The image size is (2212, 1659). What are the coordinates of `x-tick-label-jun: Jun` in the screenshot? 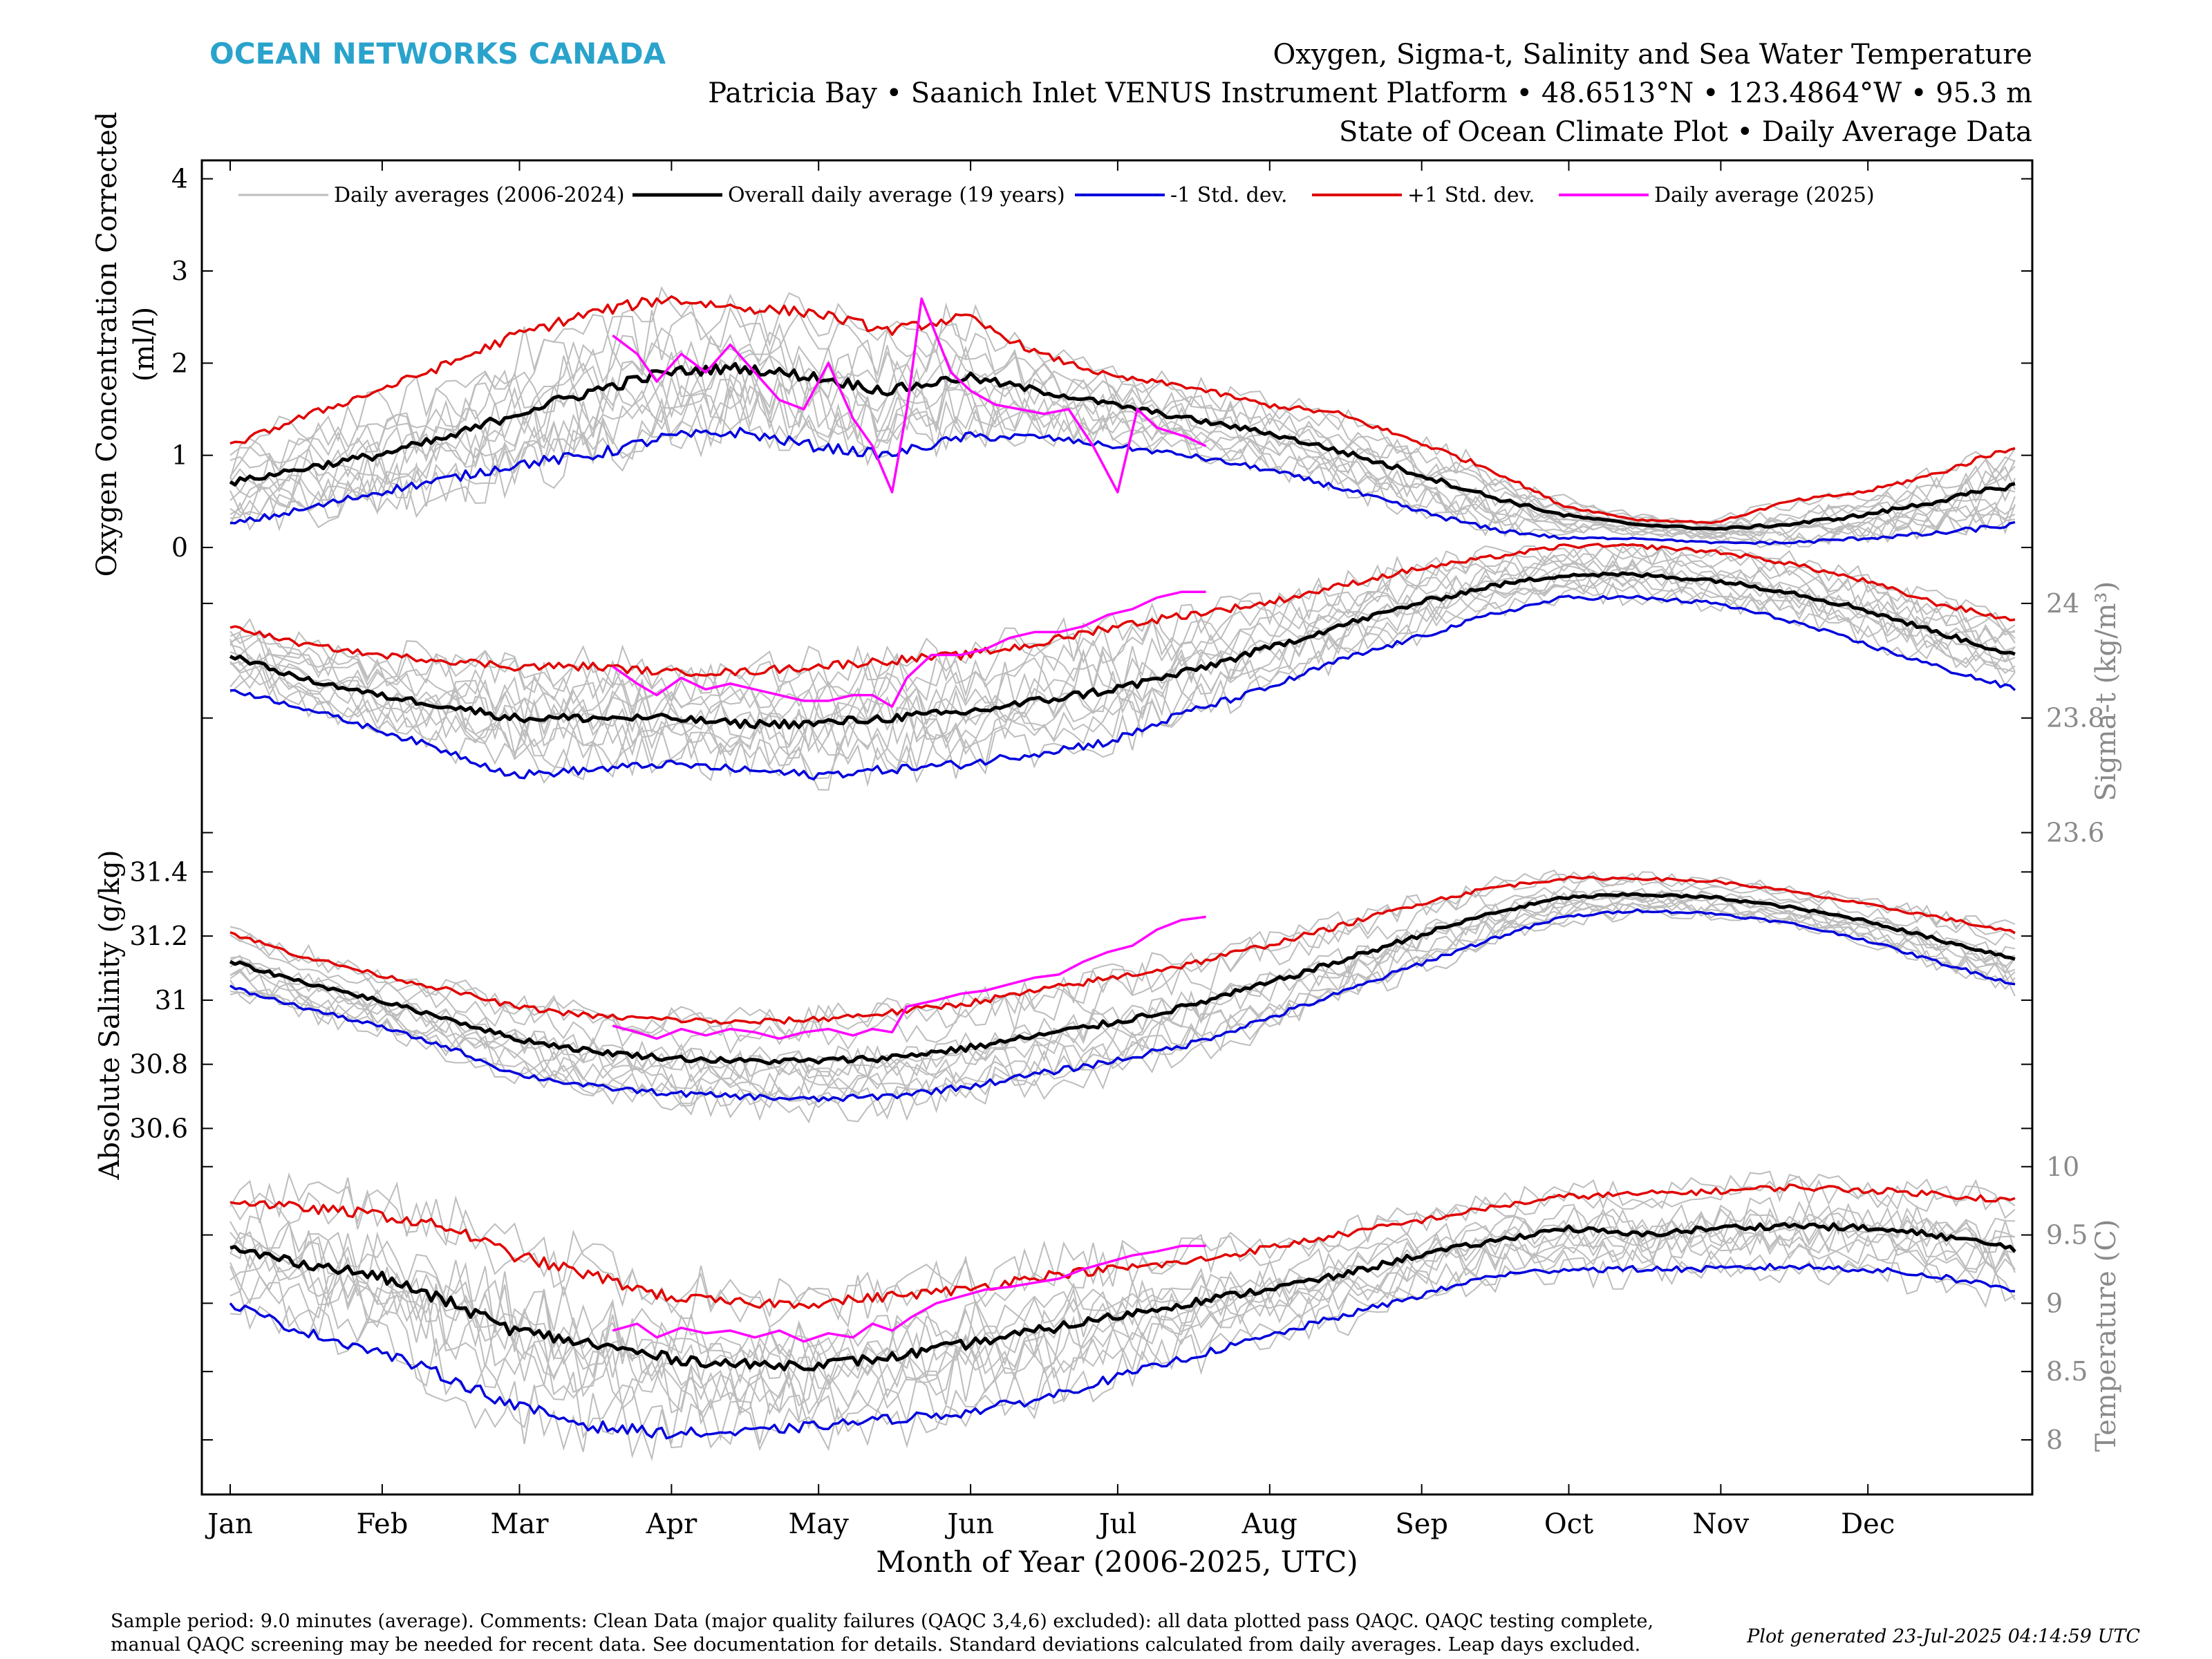 It's located at (969, 1524).